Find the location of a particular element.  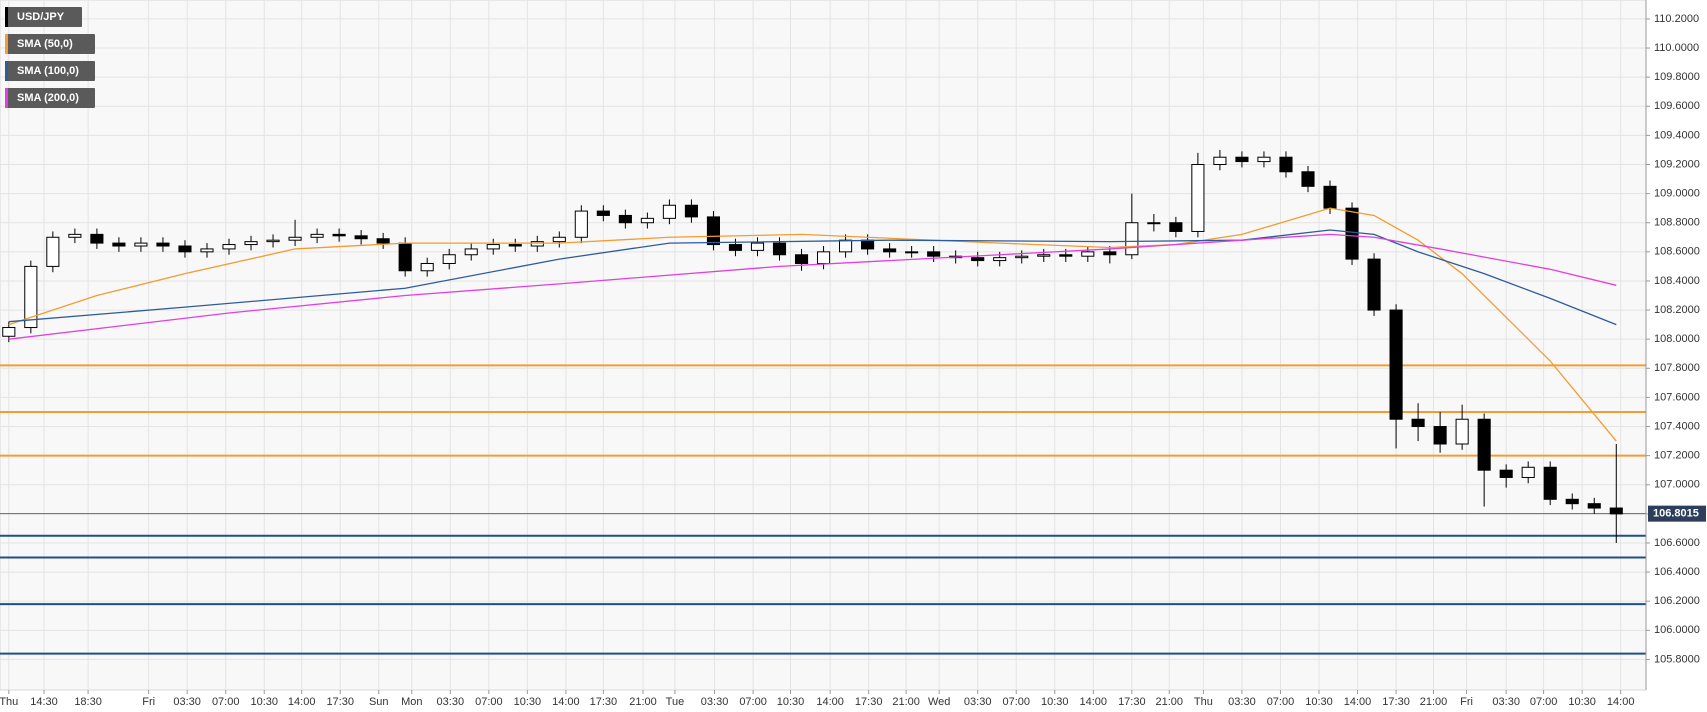

y-tick-label: 108.4000 is located at coordinates (1677, 281).